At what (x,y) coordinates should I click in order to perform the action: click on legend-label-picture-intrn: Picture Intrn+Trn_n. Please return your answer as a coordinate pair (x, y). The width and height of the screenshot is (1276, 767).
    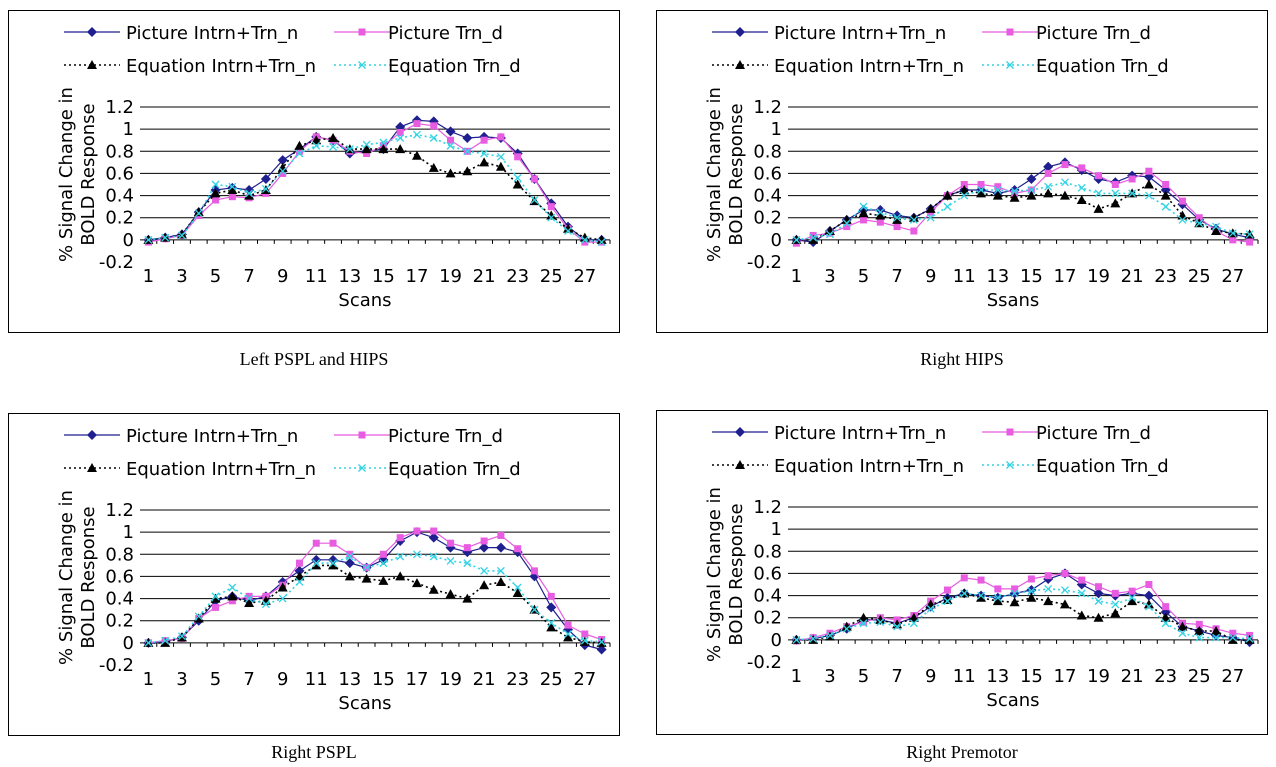
    Looking at the image, I should click on (212, 436).